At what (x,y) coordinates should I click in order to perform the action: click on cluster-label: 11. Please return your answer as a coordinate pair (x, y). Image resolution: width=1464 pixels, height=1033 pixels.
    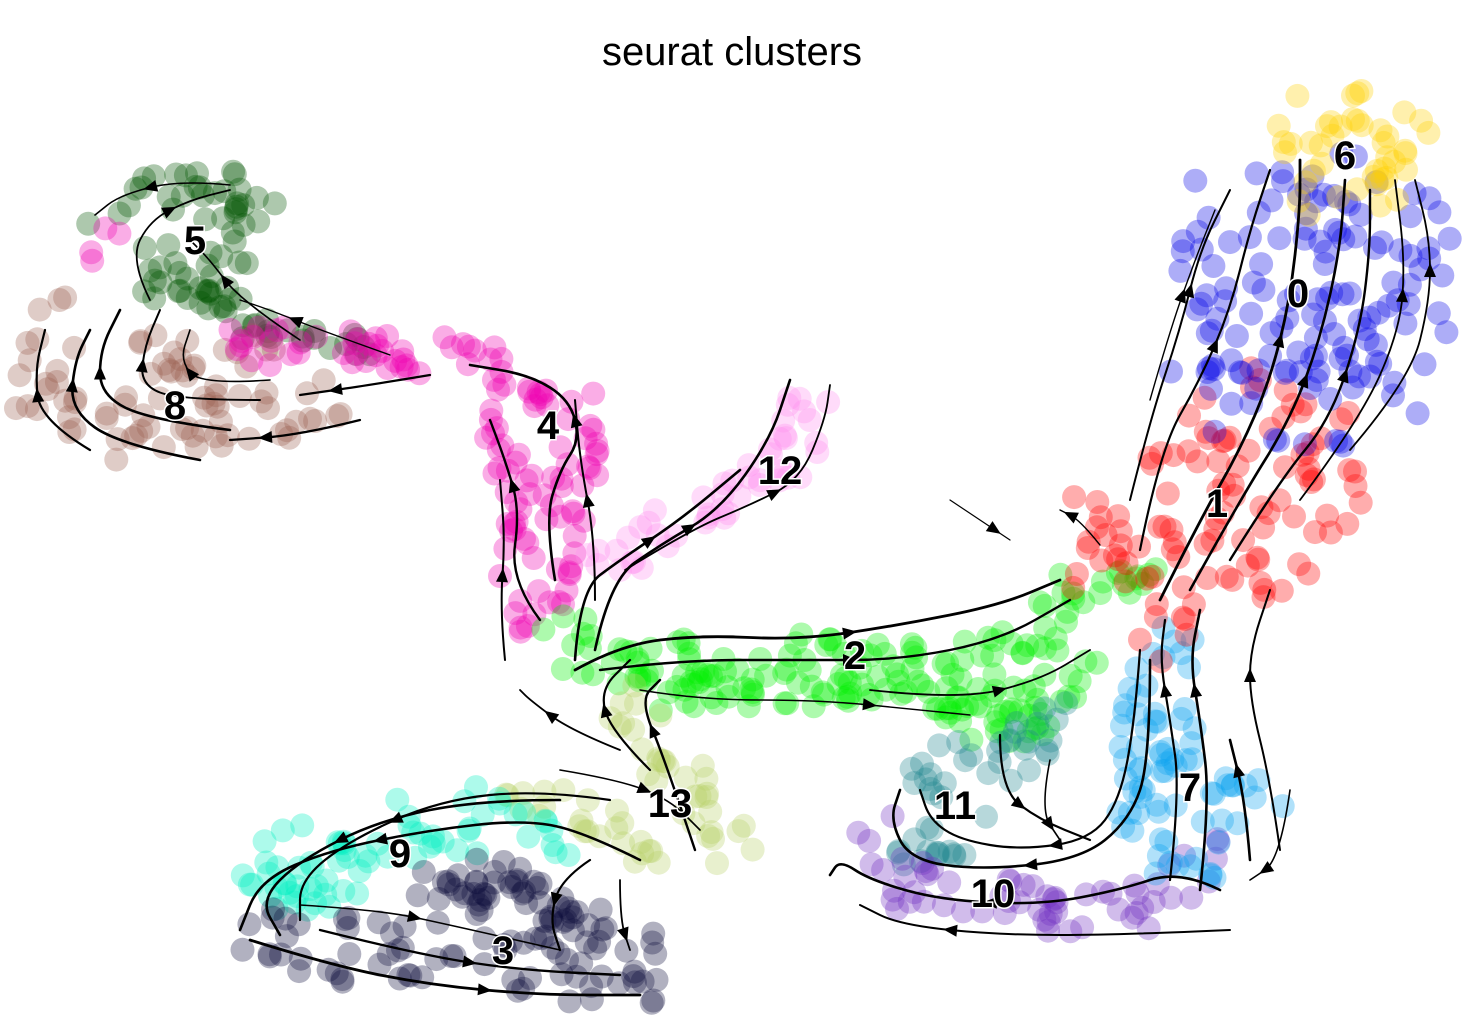
    Looking at the image, I should click on (955, 806).